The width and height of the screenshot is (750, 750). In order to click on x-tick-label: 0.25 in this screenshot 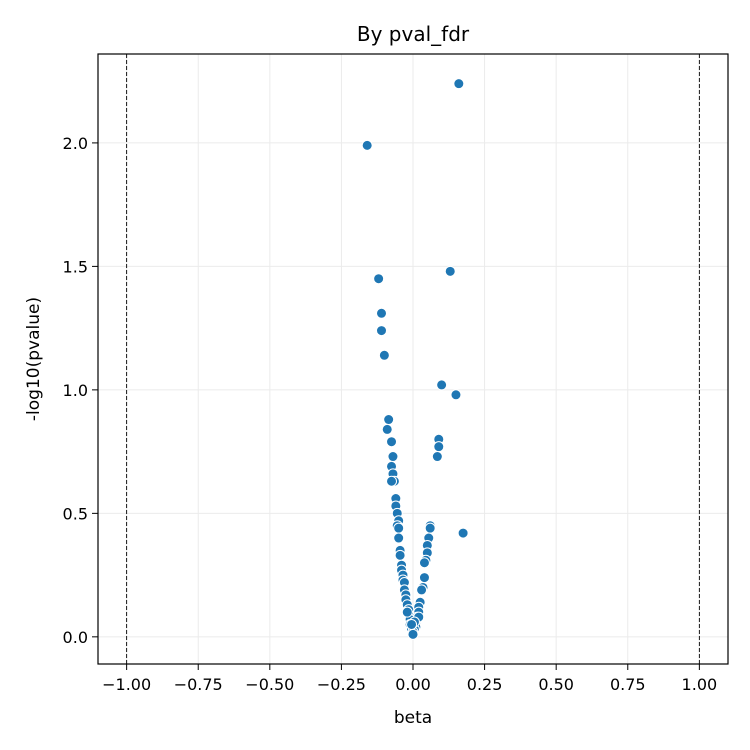, I will do `click(485, 684)`.